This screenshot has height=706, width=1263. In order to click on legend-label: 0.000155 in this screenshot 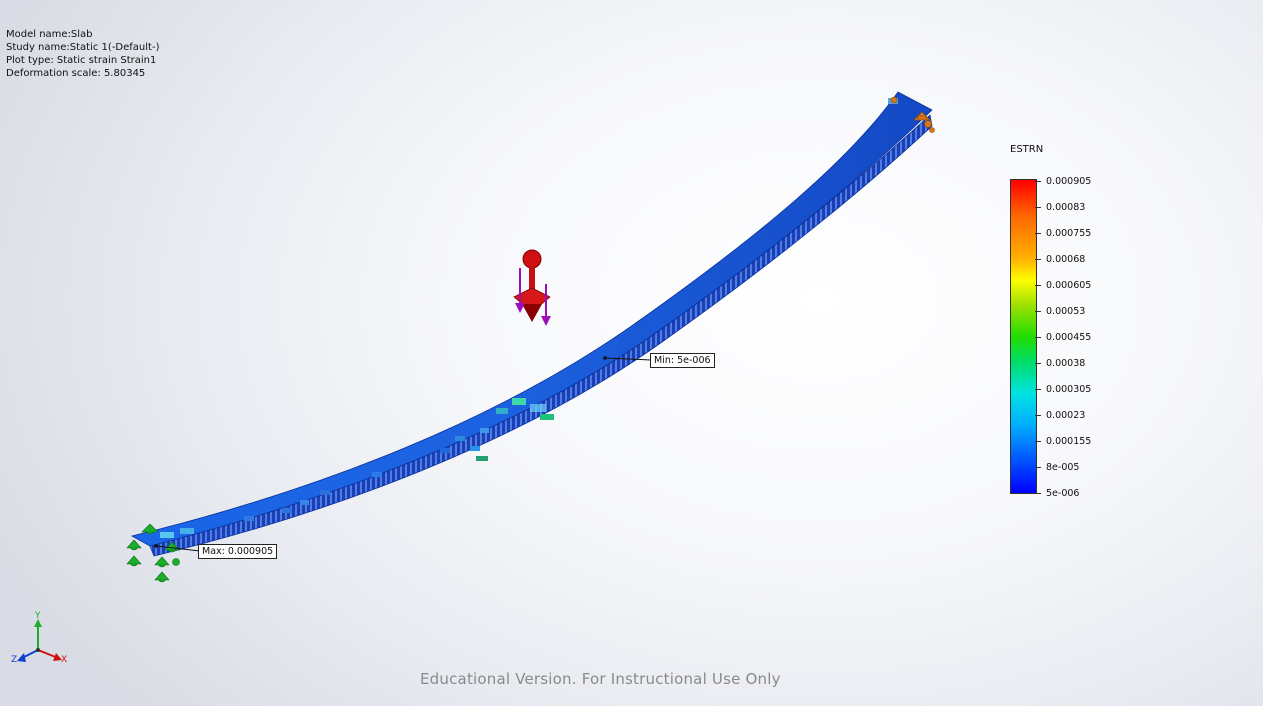, I will do `click(1069, 441)`.